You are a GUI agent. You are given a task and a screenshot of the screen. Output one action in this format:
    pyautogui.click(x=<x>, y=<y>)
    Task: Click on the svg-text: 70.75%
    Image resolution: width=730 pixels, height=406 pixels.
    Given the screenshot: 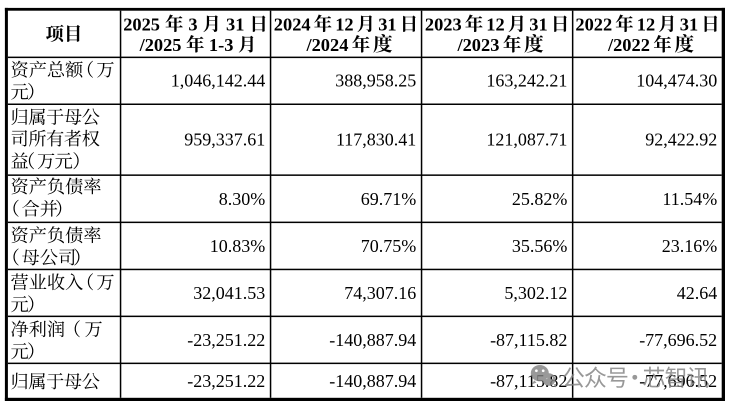 What is the action you would take?
    pyautogui.click(x=389, y=246)
    